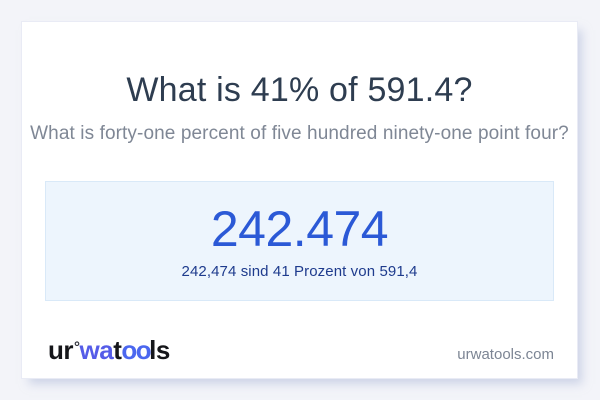  What do you see at coordinates (77, 347) in the screenshot?
I see `logo-ring-icon: °` at bounding box center [77, 347].